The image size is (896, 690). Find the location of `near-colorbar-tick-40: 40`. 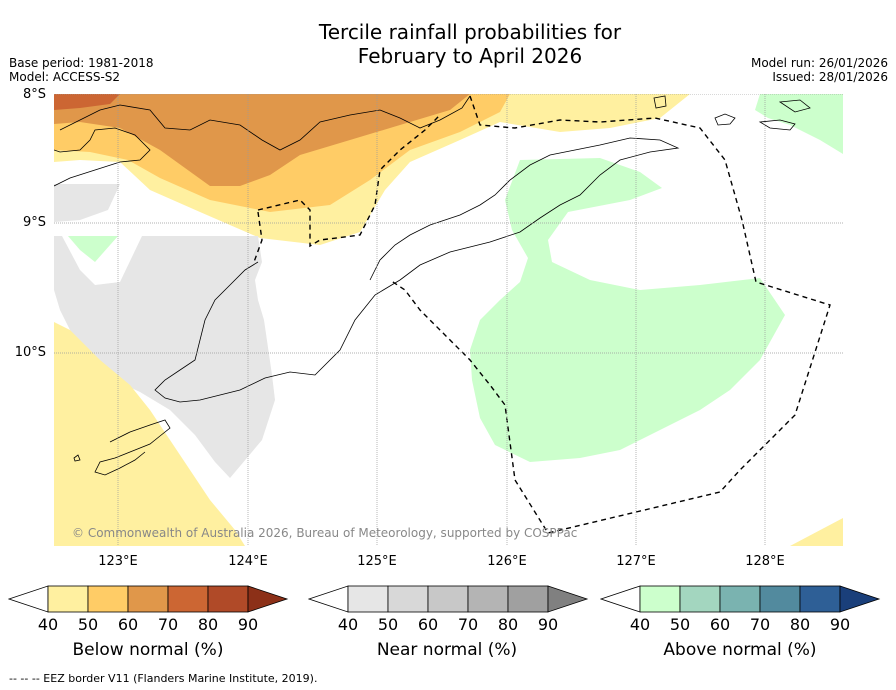

near-colorbar-tick-40: 40 is located at coordinates (348, 624).